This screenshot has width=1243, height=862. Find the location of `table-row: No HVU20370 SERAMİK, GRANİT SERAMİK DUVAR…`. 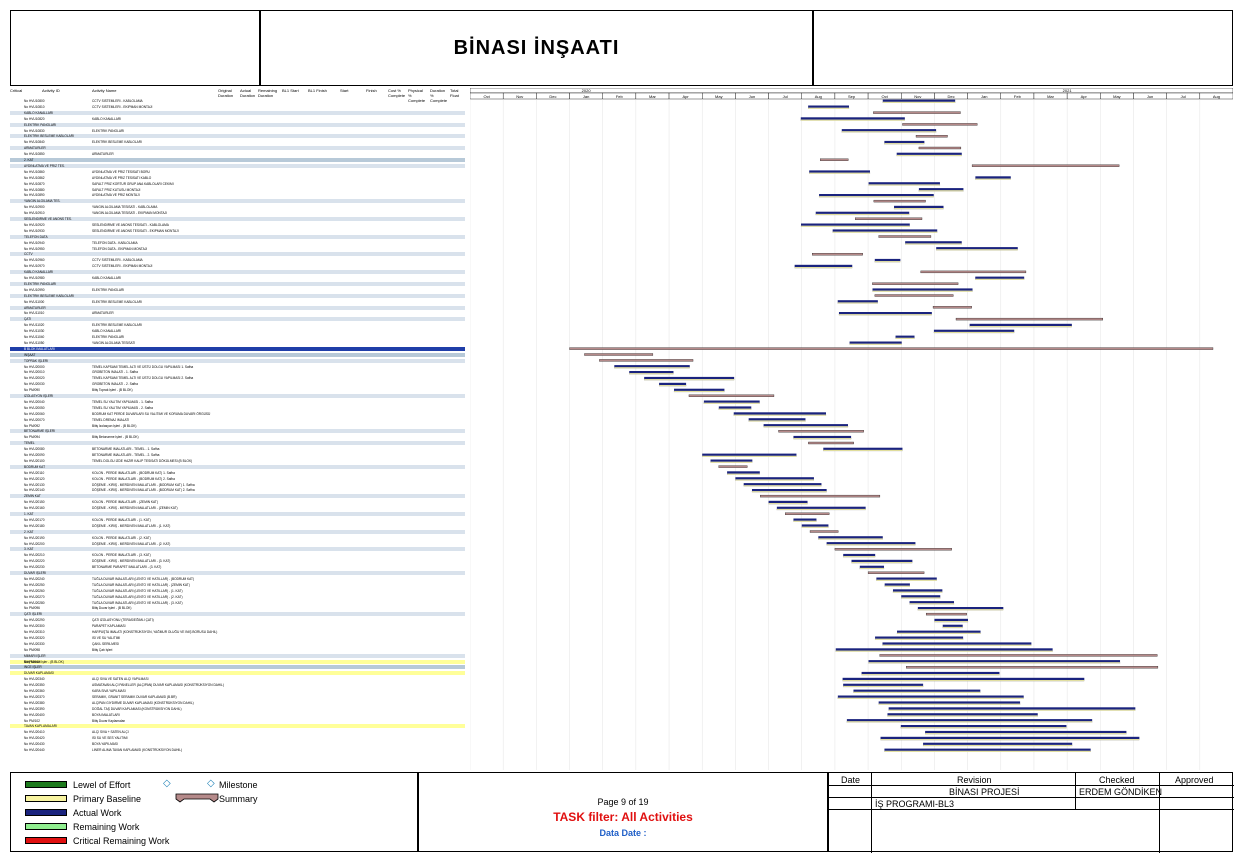

table-row: No HVU20370 SERAMİK, GRANİT SERAMİK DUVAR… is located at coordinates (237, 697).